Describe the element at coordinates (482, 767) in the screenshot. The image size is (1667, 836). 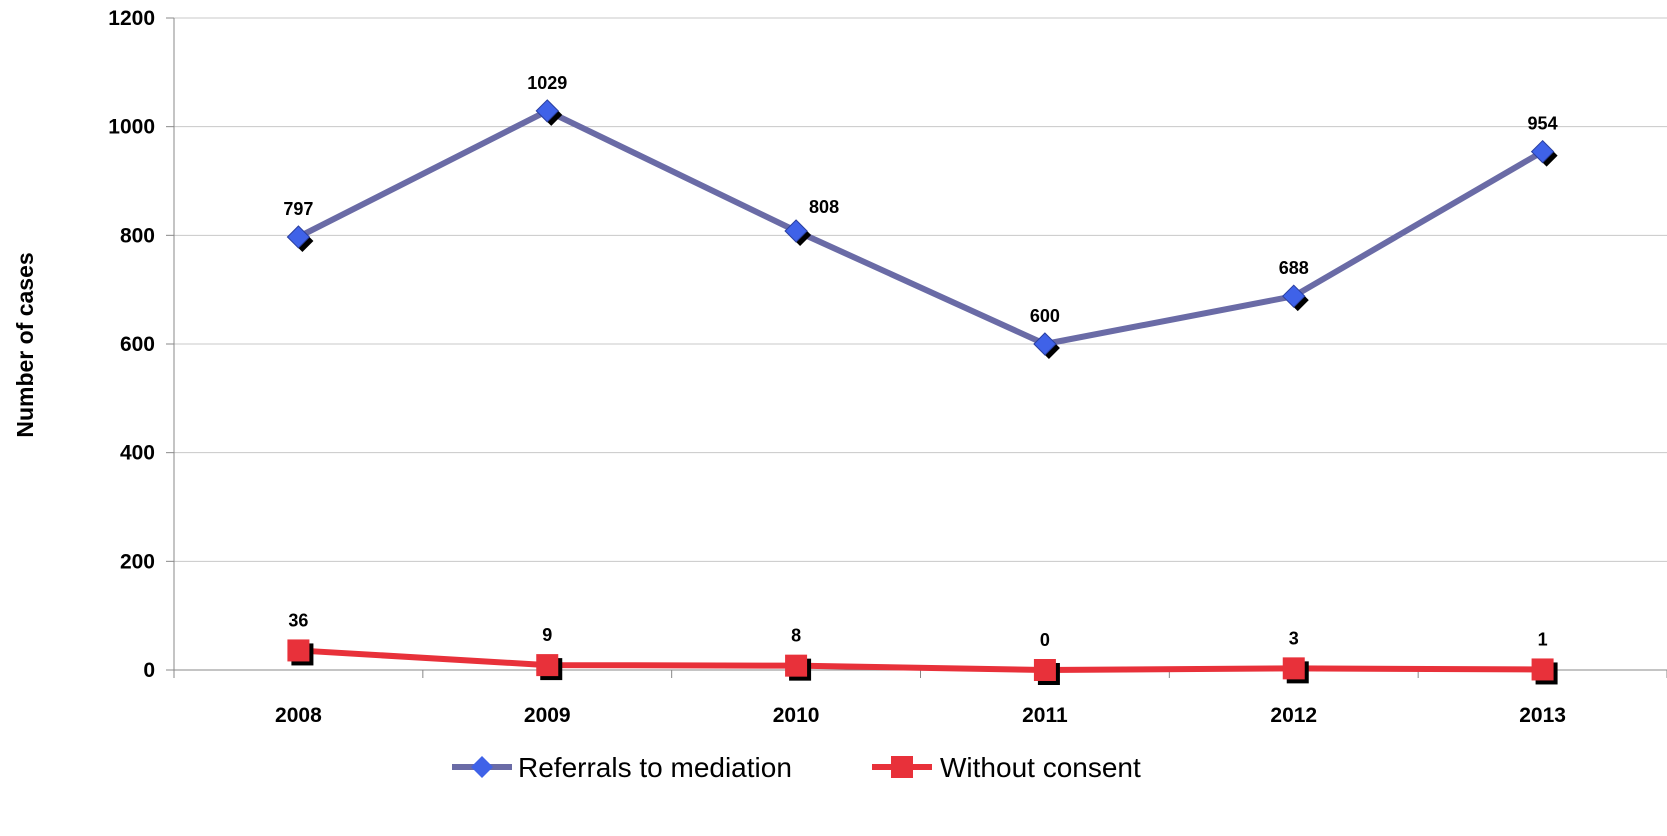
I see `legend-diamond-icon` at that location.